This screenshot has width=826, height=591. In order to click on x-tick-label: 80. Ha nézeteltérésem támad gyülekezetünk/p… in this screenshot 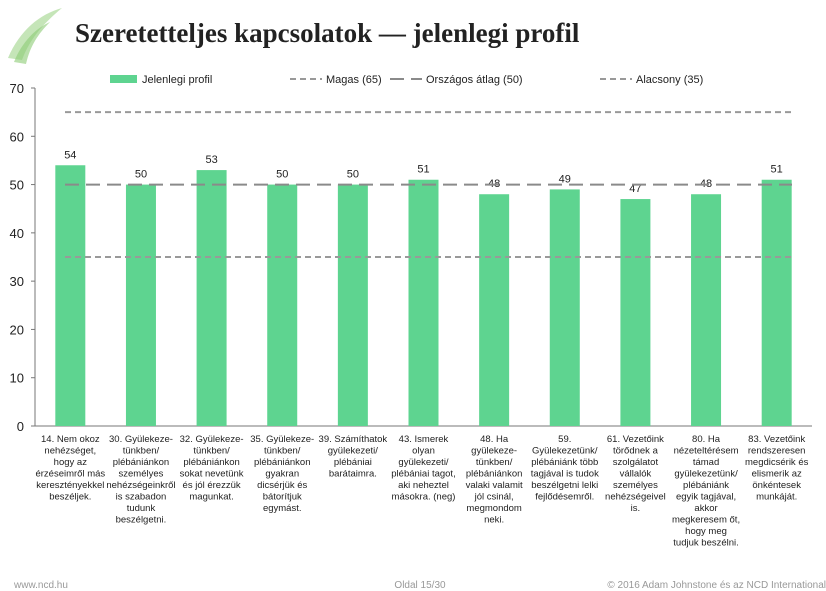, I will do `click(706, 491)`.